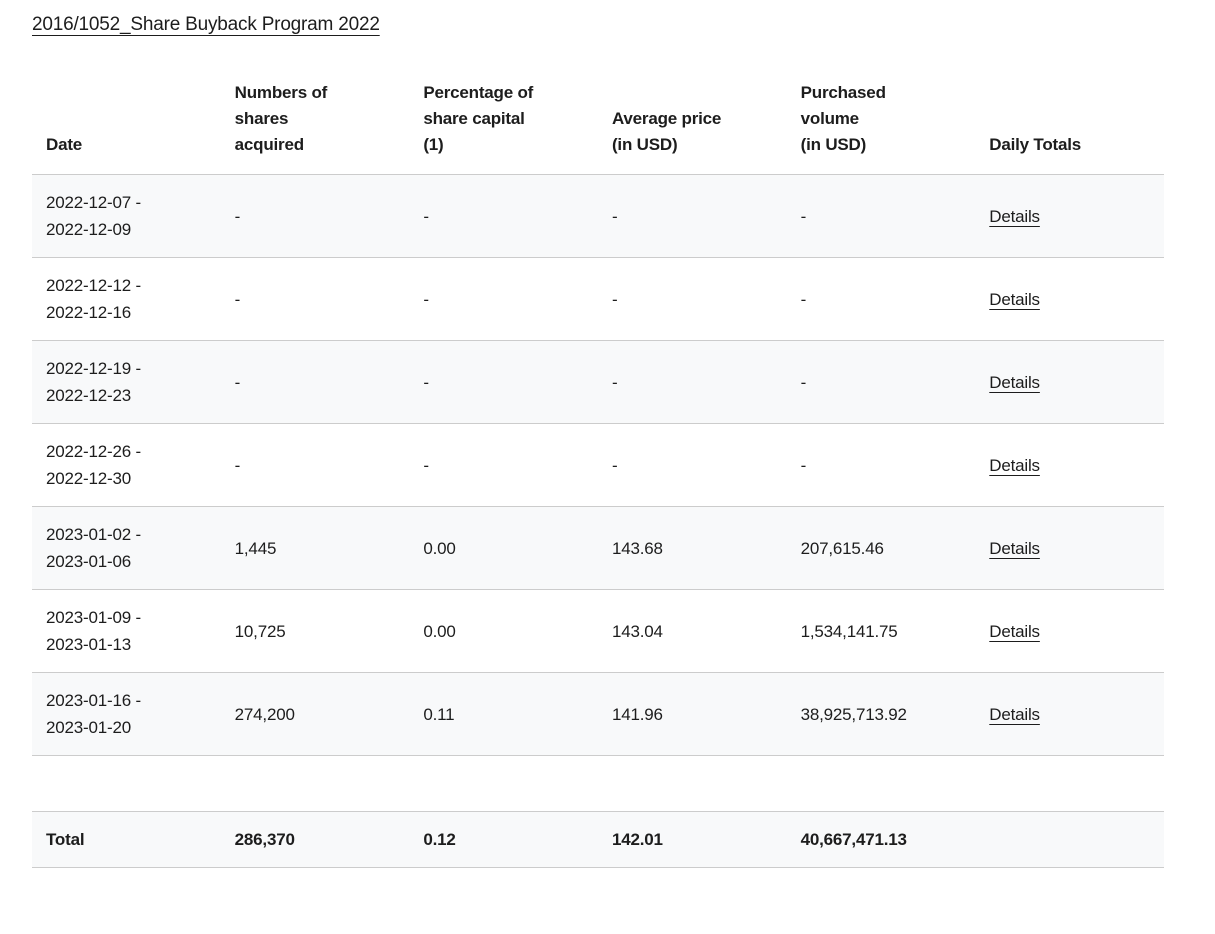 This screenshot has height=934, width=1215. What do you see at coordinates (315, 548) in the screenshot?
I see `shares-value: 1,445` at bounding box center [315, 548].